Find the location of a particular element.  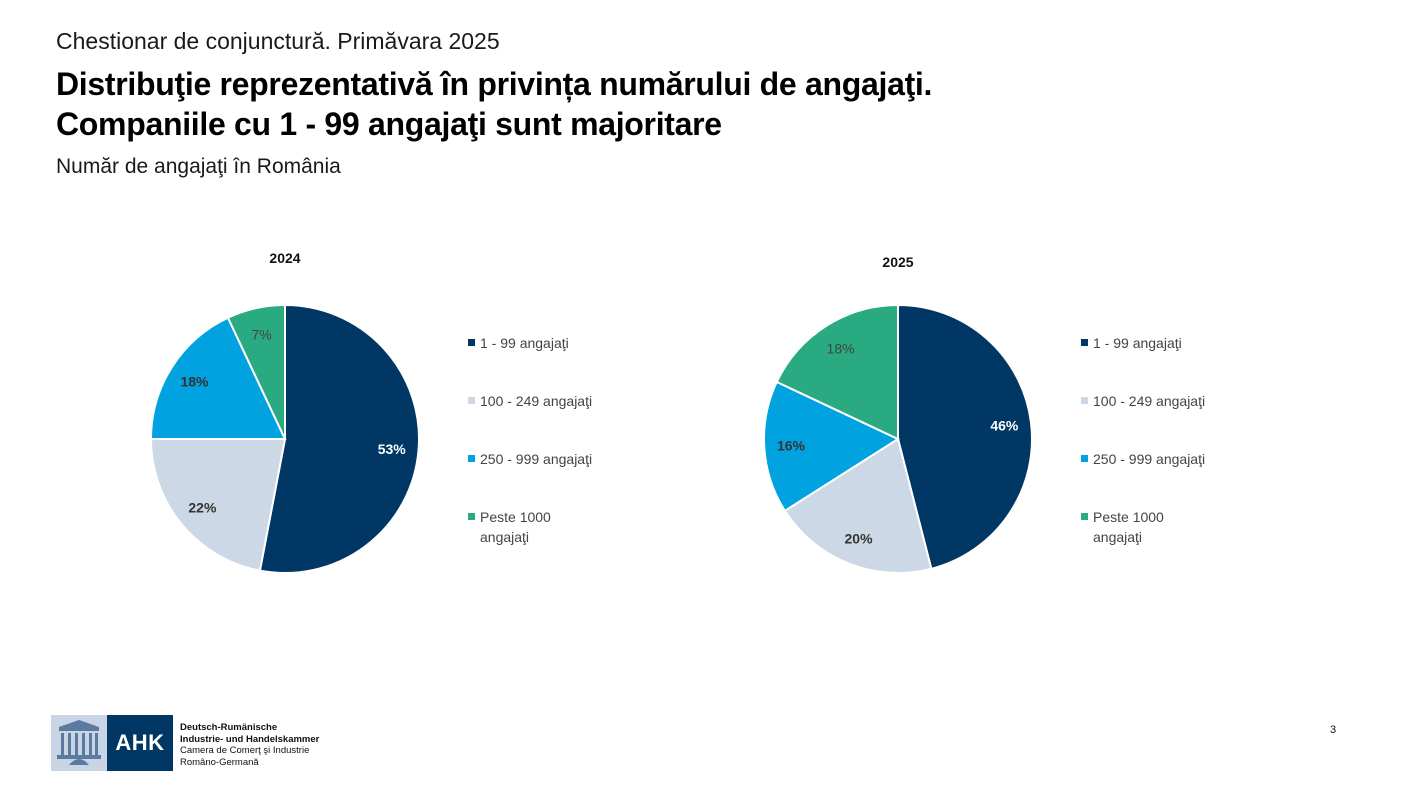

ahk-logo: AHK is located at coordinates (112, 743).